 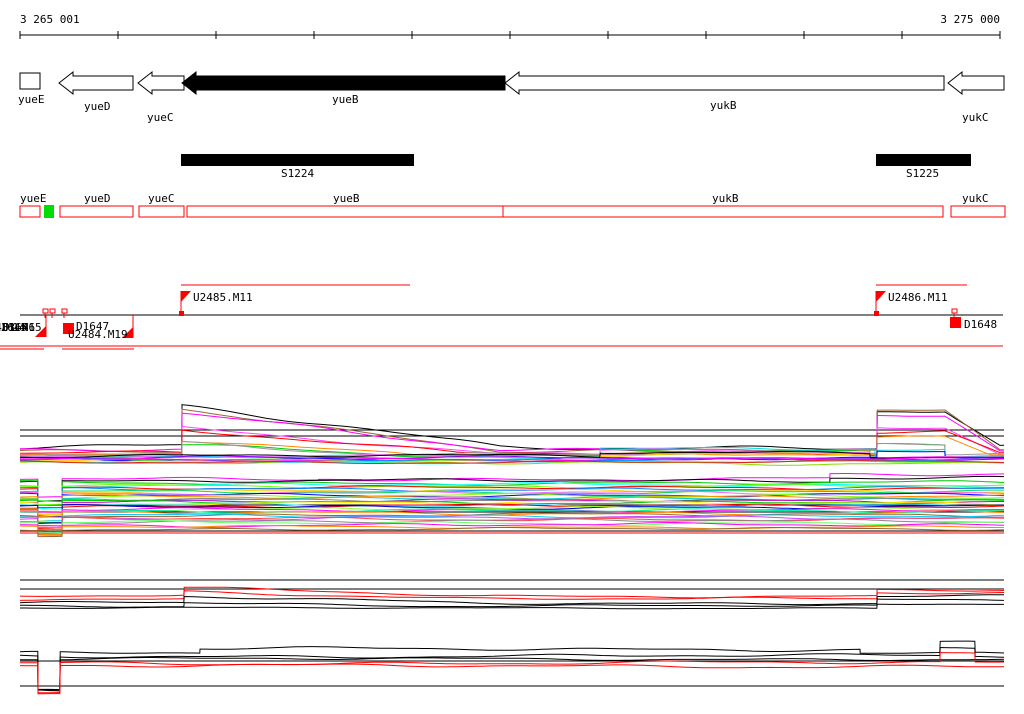 What do you see at coordinates (68, 328) in the screenshot?
I see `marker-square-D1647` at bounding box center [68, 328].